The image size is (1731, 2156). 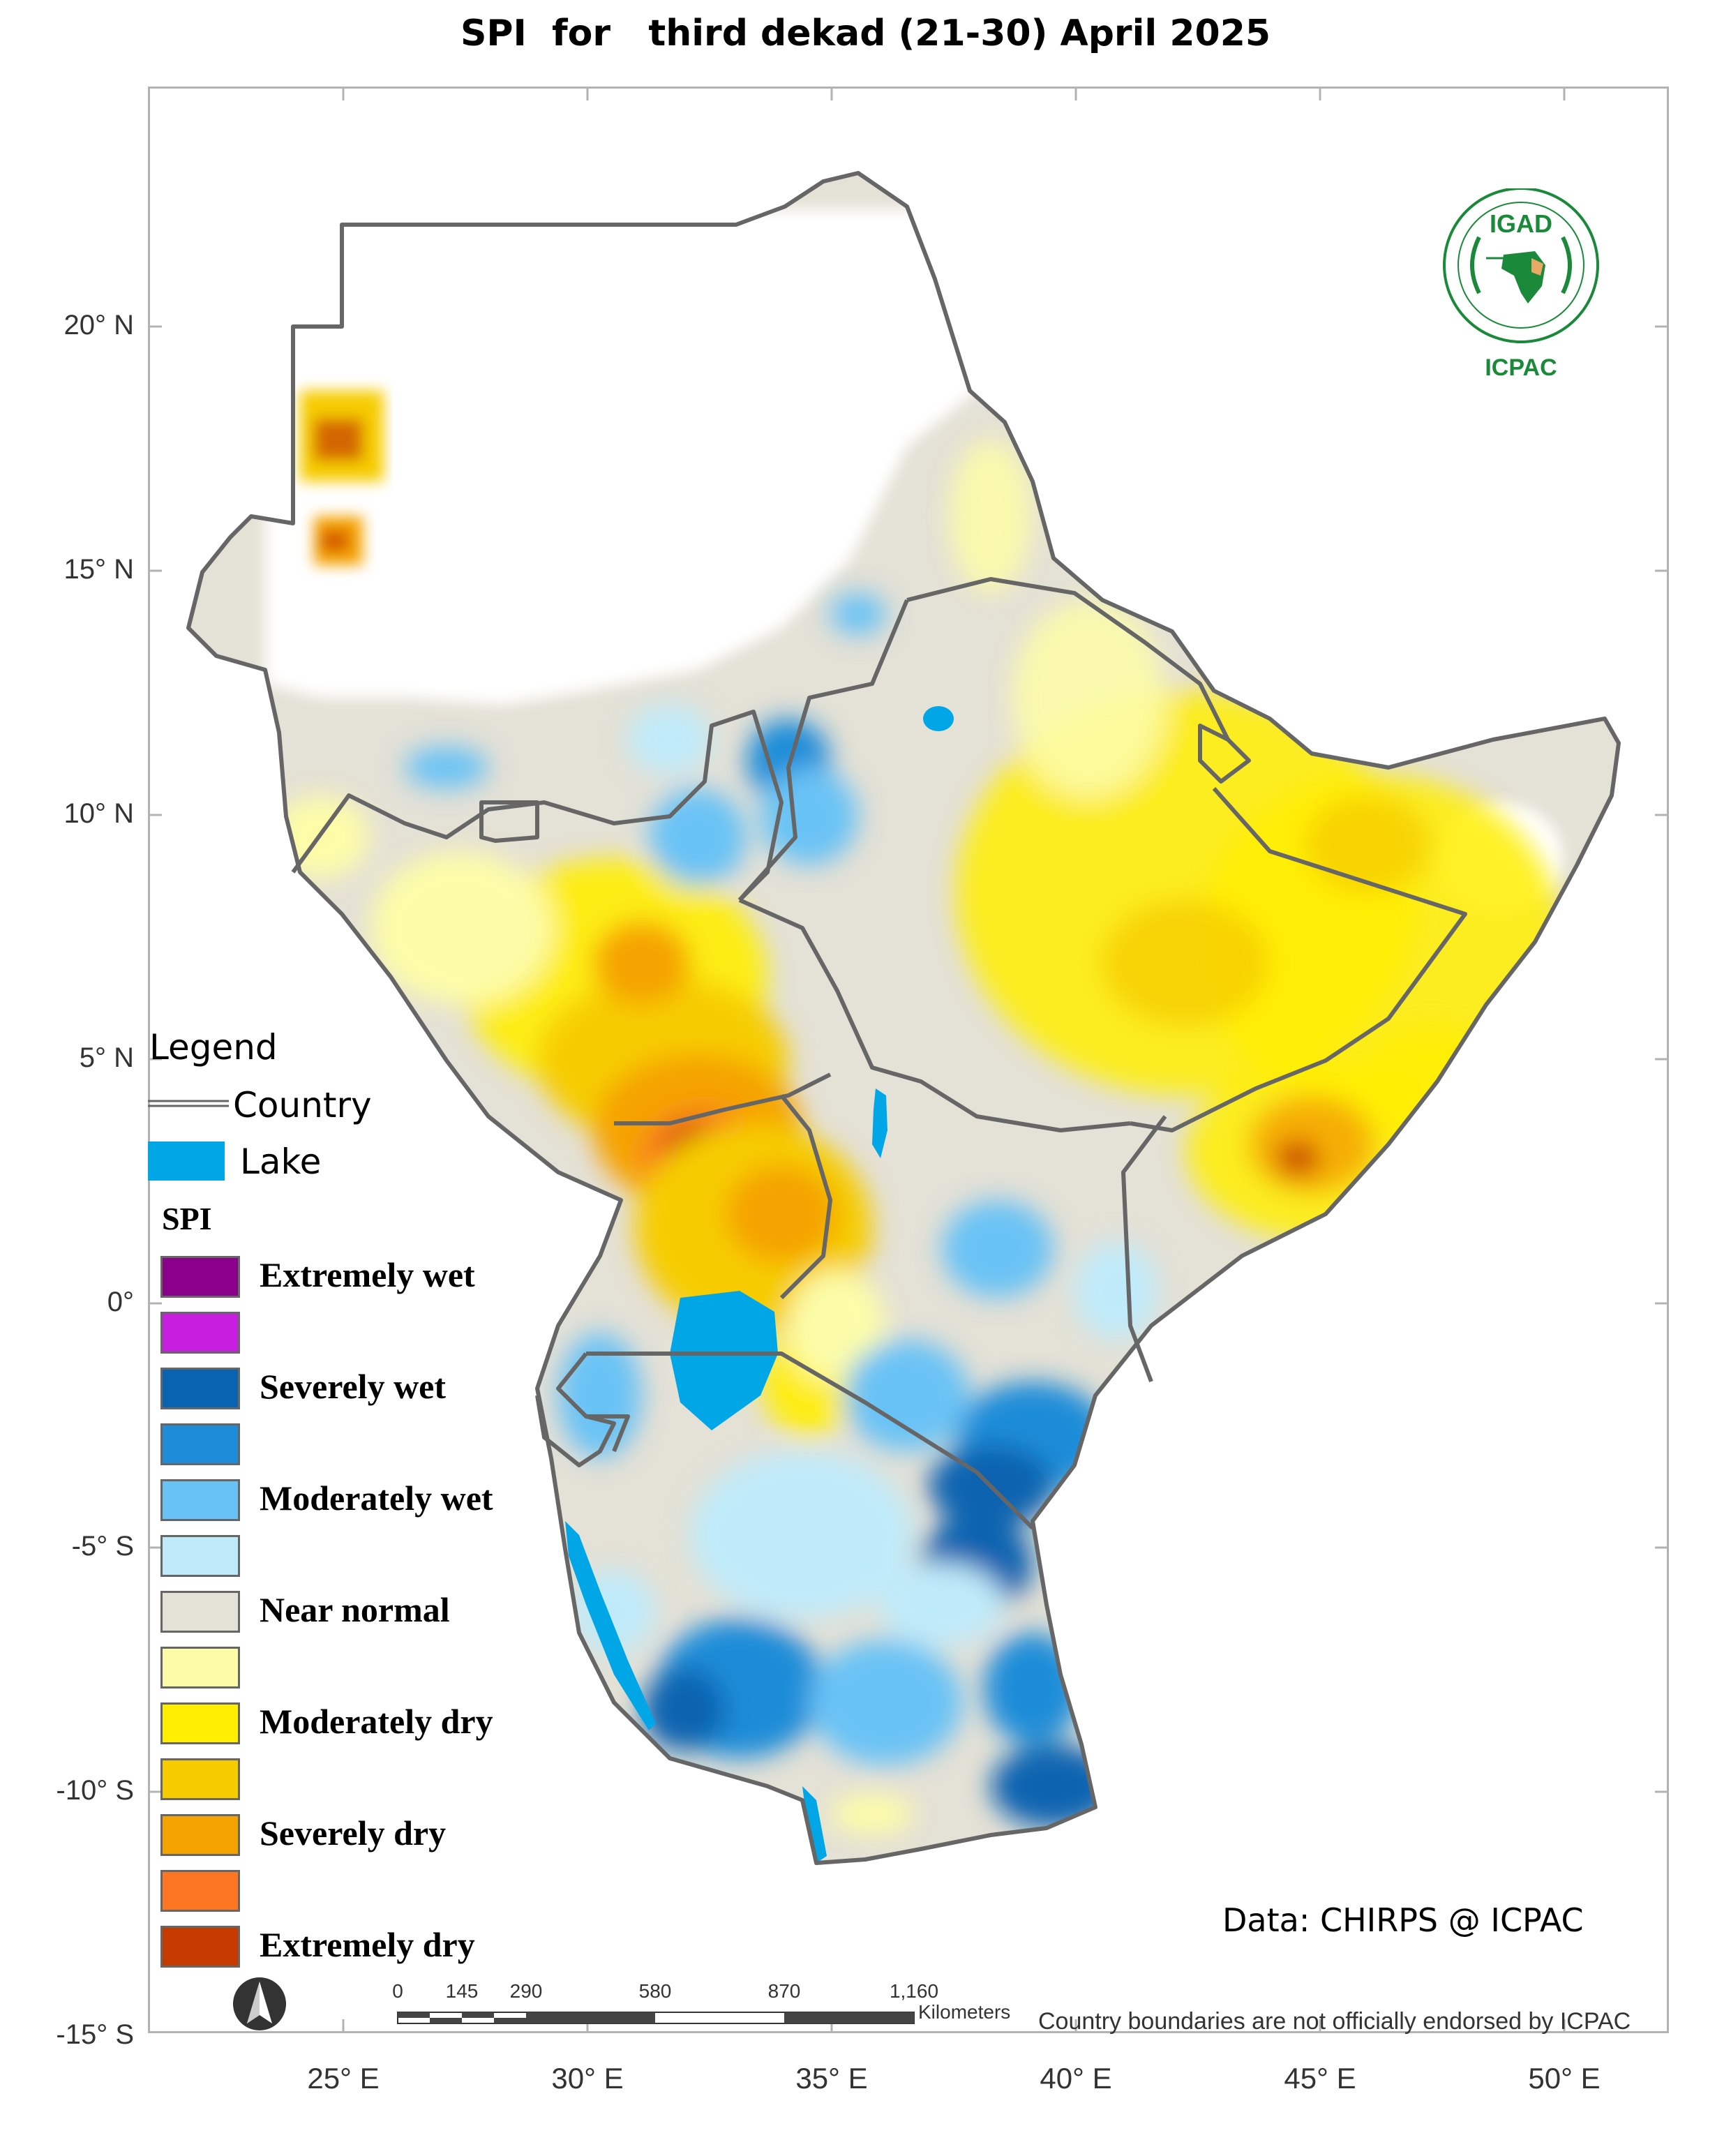 What do you see at coordinates (1521, 223) in the screenshot?
I see `logo-top-text: IGAD` at bounding box center [1521, 223].